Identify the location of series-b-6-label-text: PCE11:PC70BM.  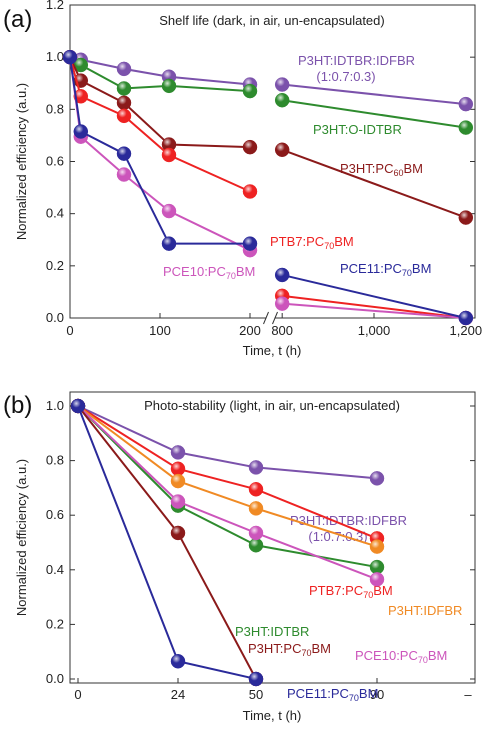
(332, 694).